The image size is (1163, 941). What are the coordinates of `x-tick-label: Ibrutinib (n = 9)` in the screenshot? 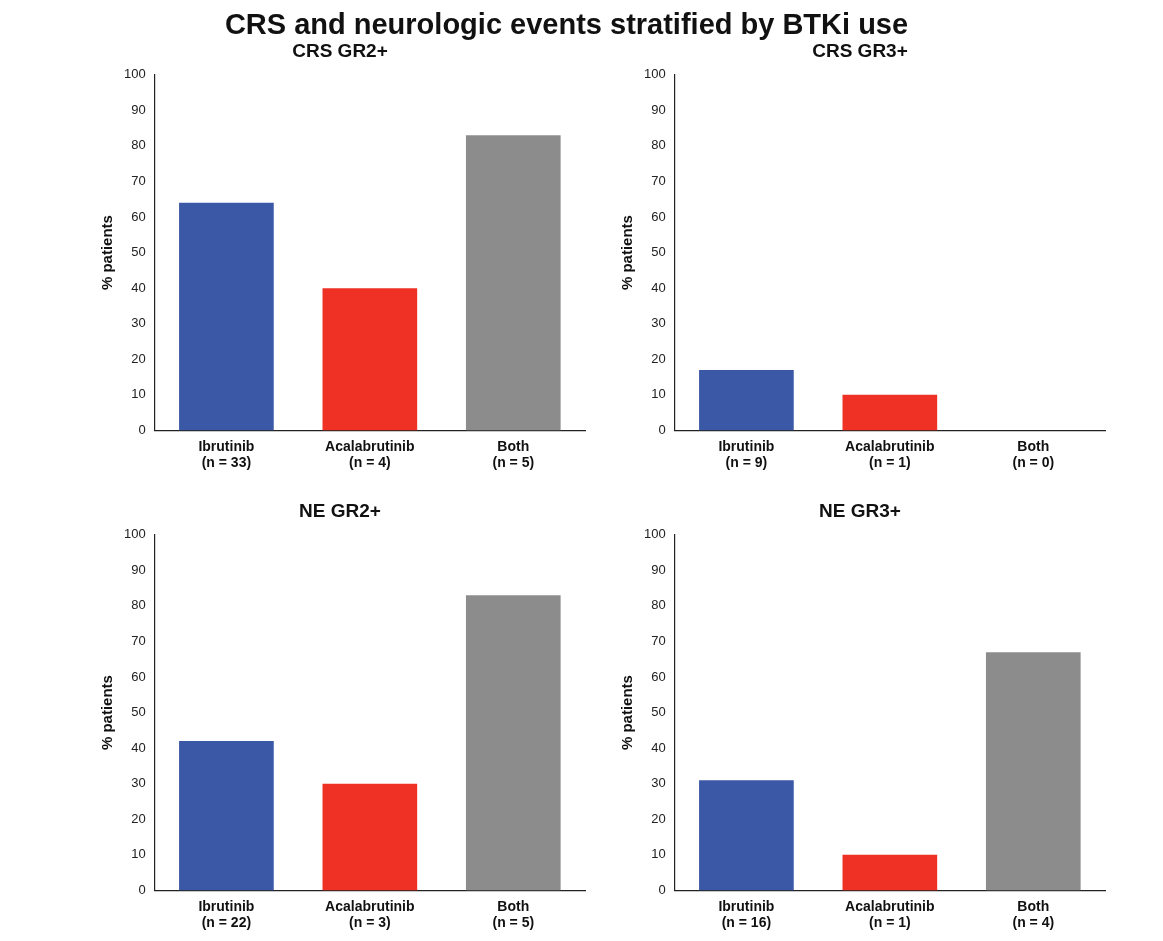 It's located at (746, 454).